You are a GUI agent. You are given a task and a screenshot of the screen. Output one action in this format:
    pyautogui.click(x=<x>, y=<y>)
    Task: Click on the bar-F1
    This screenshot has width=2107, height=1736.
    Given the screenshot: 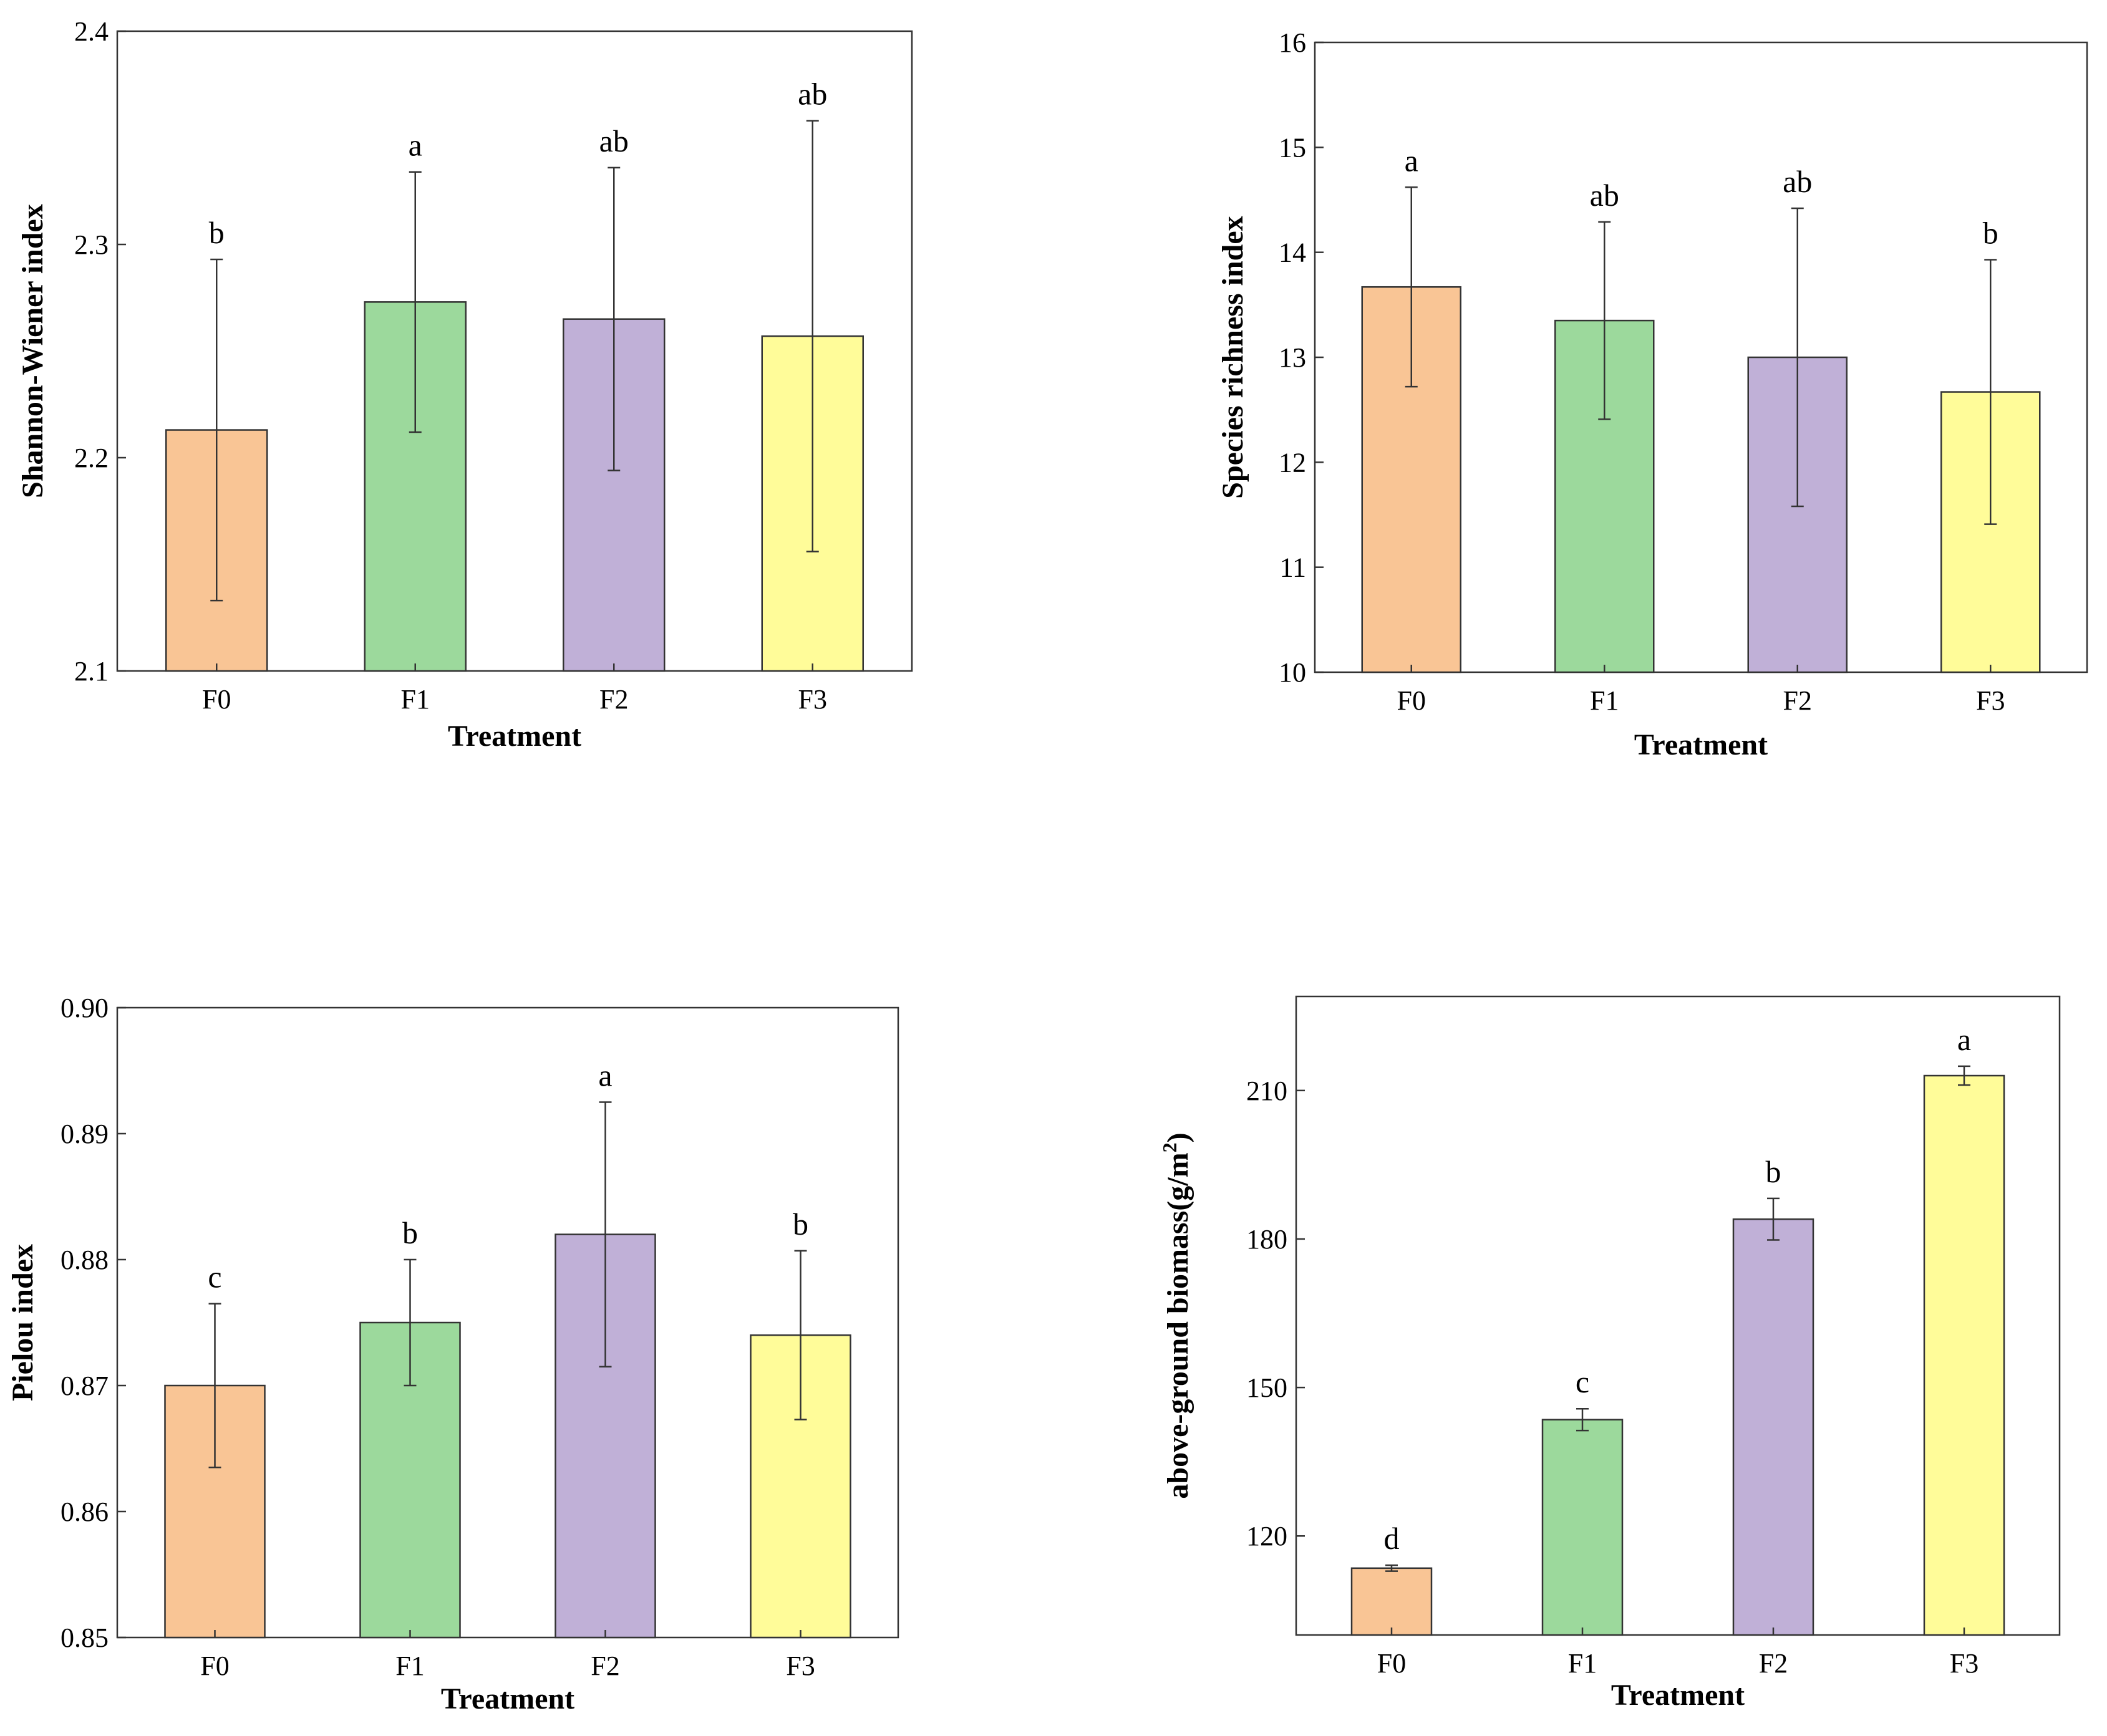 What is the action you would take?
    pyautogui.click(x=1582, y=1527)
    